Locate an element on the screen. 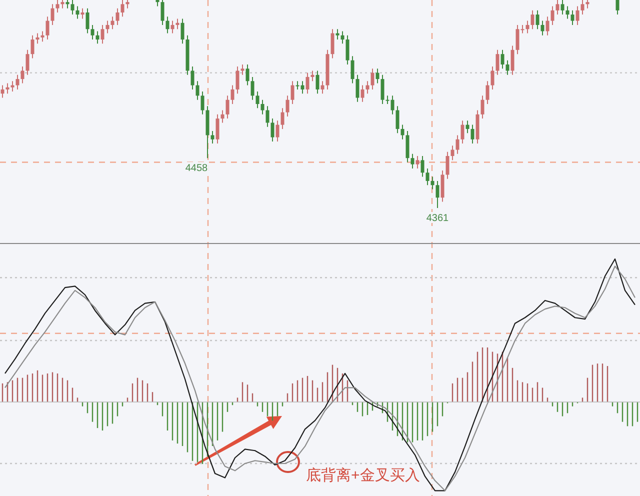 Image resolution: width=640 pixels, height=496 pixels. annotation: 4361 is located at coordinates (438, 218).